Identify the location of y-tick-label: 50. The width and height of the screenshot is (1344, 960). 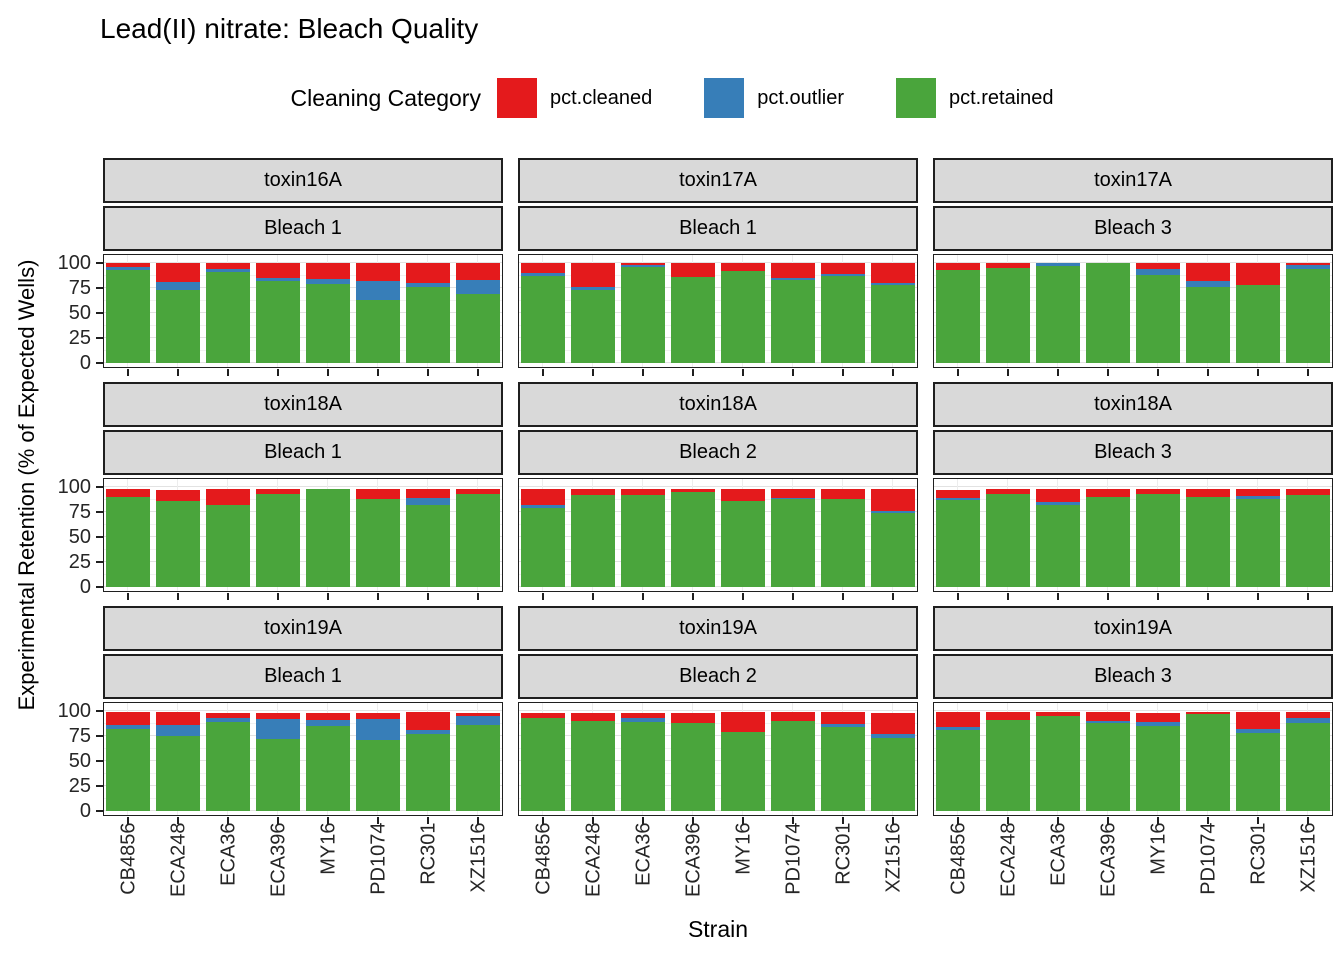
(79, 760).